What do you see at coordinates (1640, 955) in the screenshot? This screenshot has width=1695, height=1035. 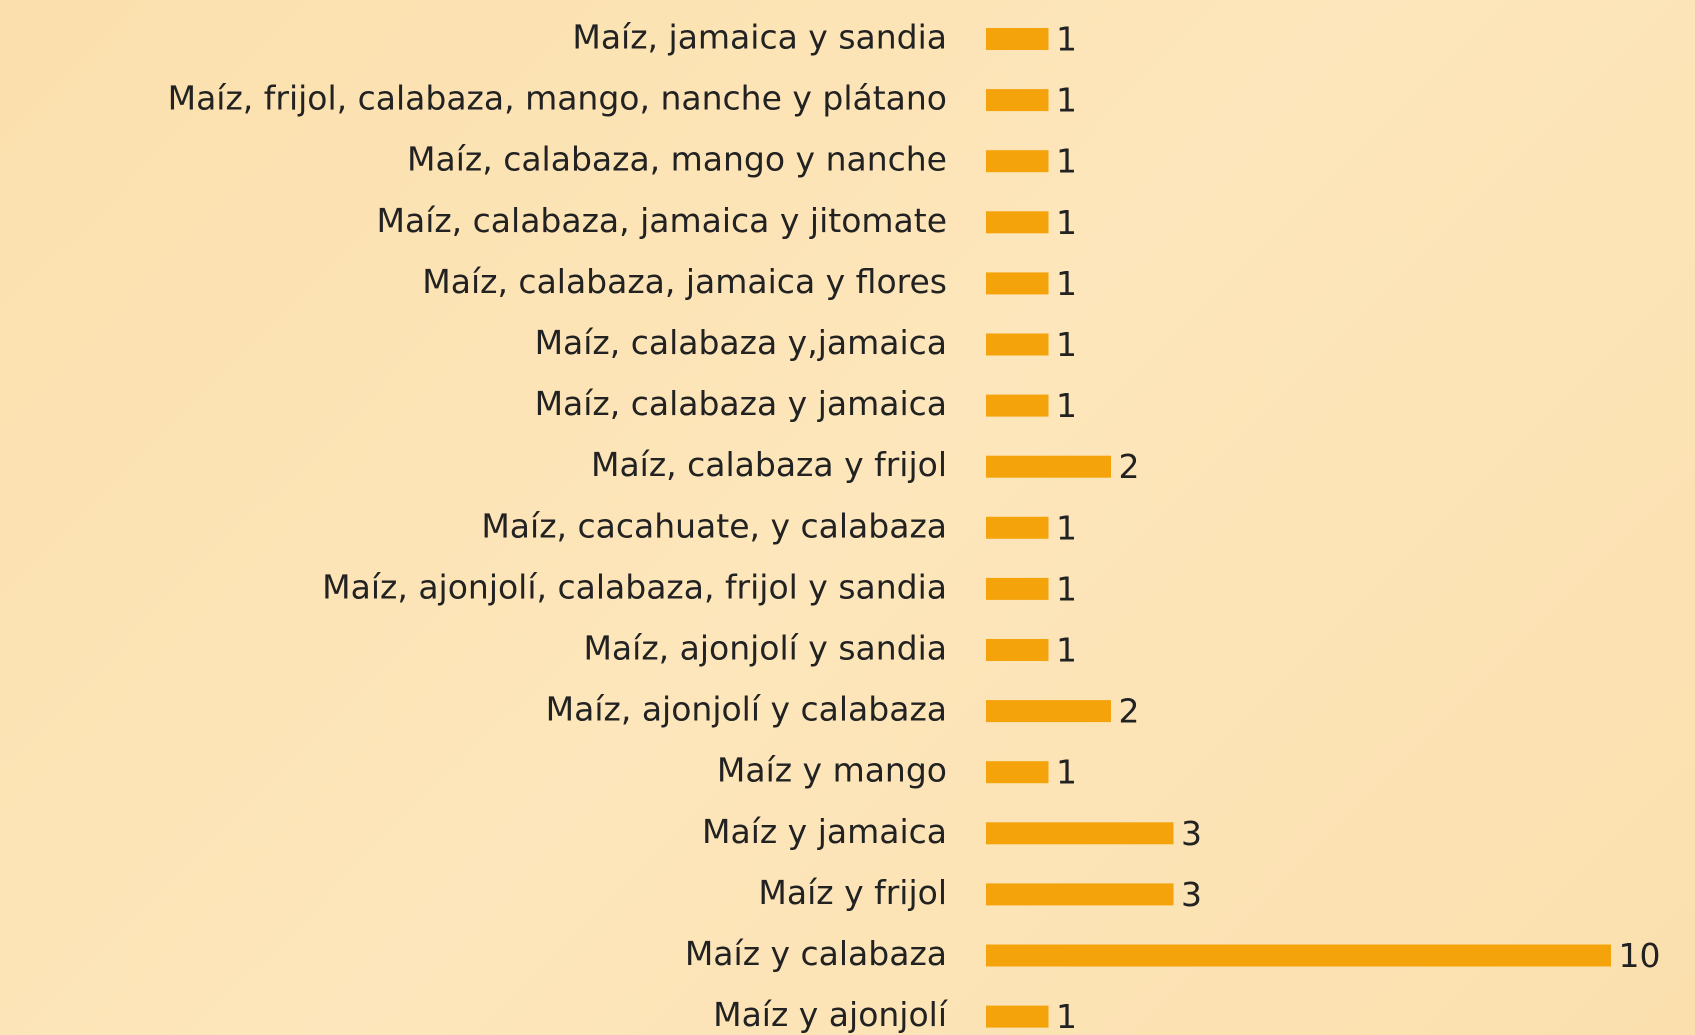 I see `value-label: 10` at bounding box center [1640, 955].